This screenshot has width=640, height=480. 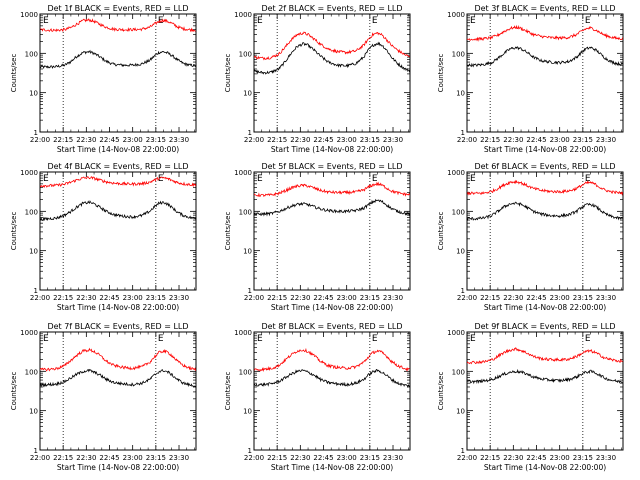 I want to click on panel-title: Det 9f BLACK = Events, RED = LLD, so click(x=544, y=326).